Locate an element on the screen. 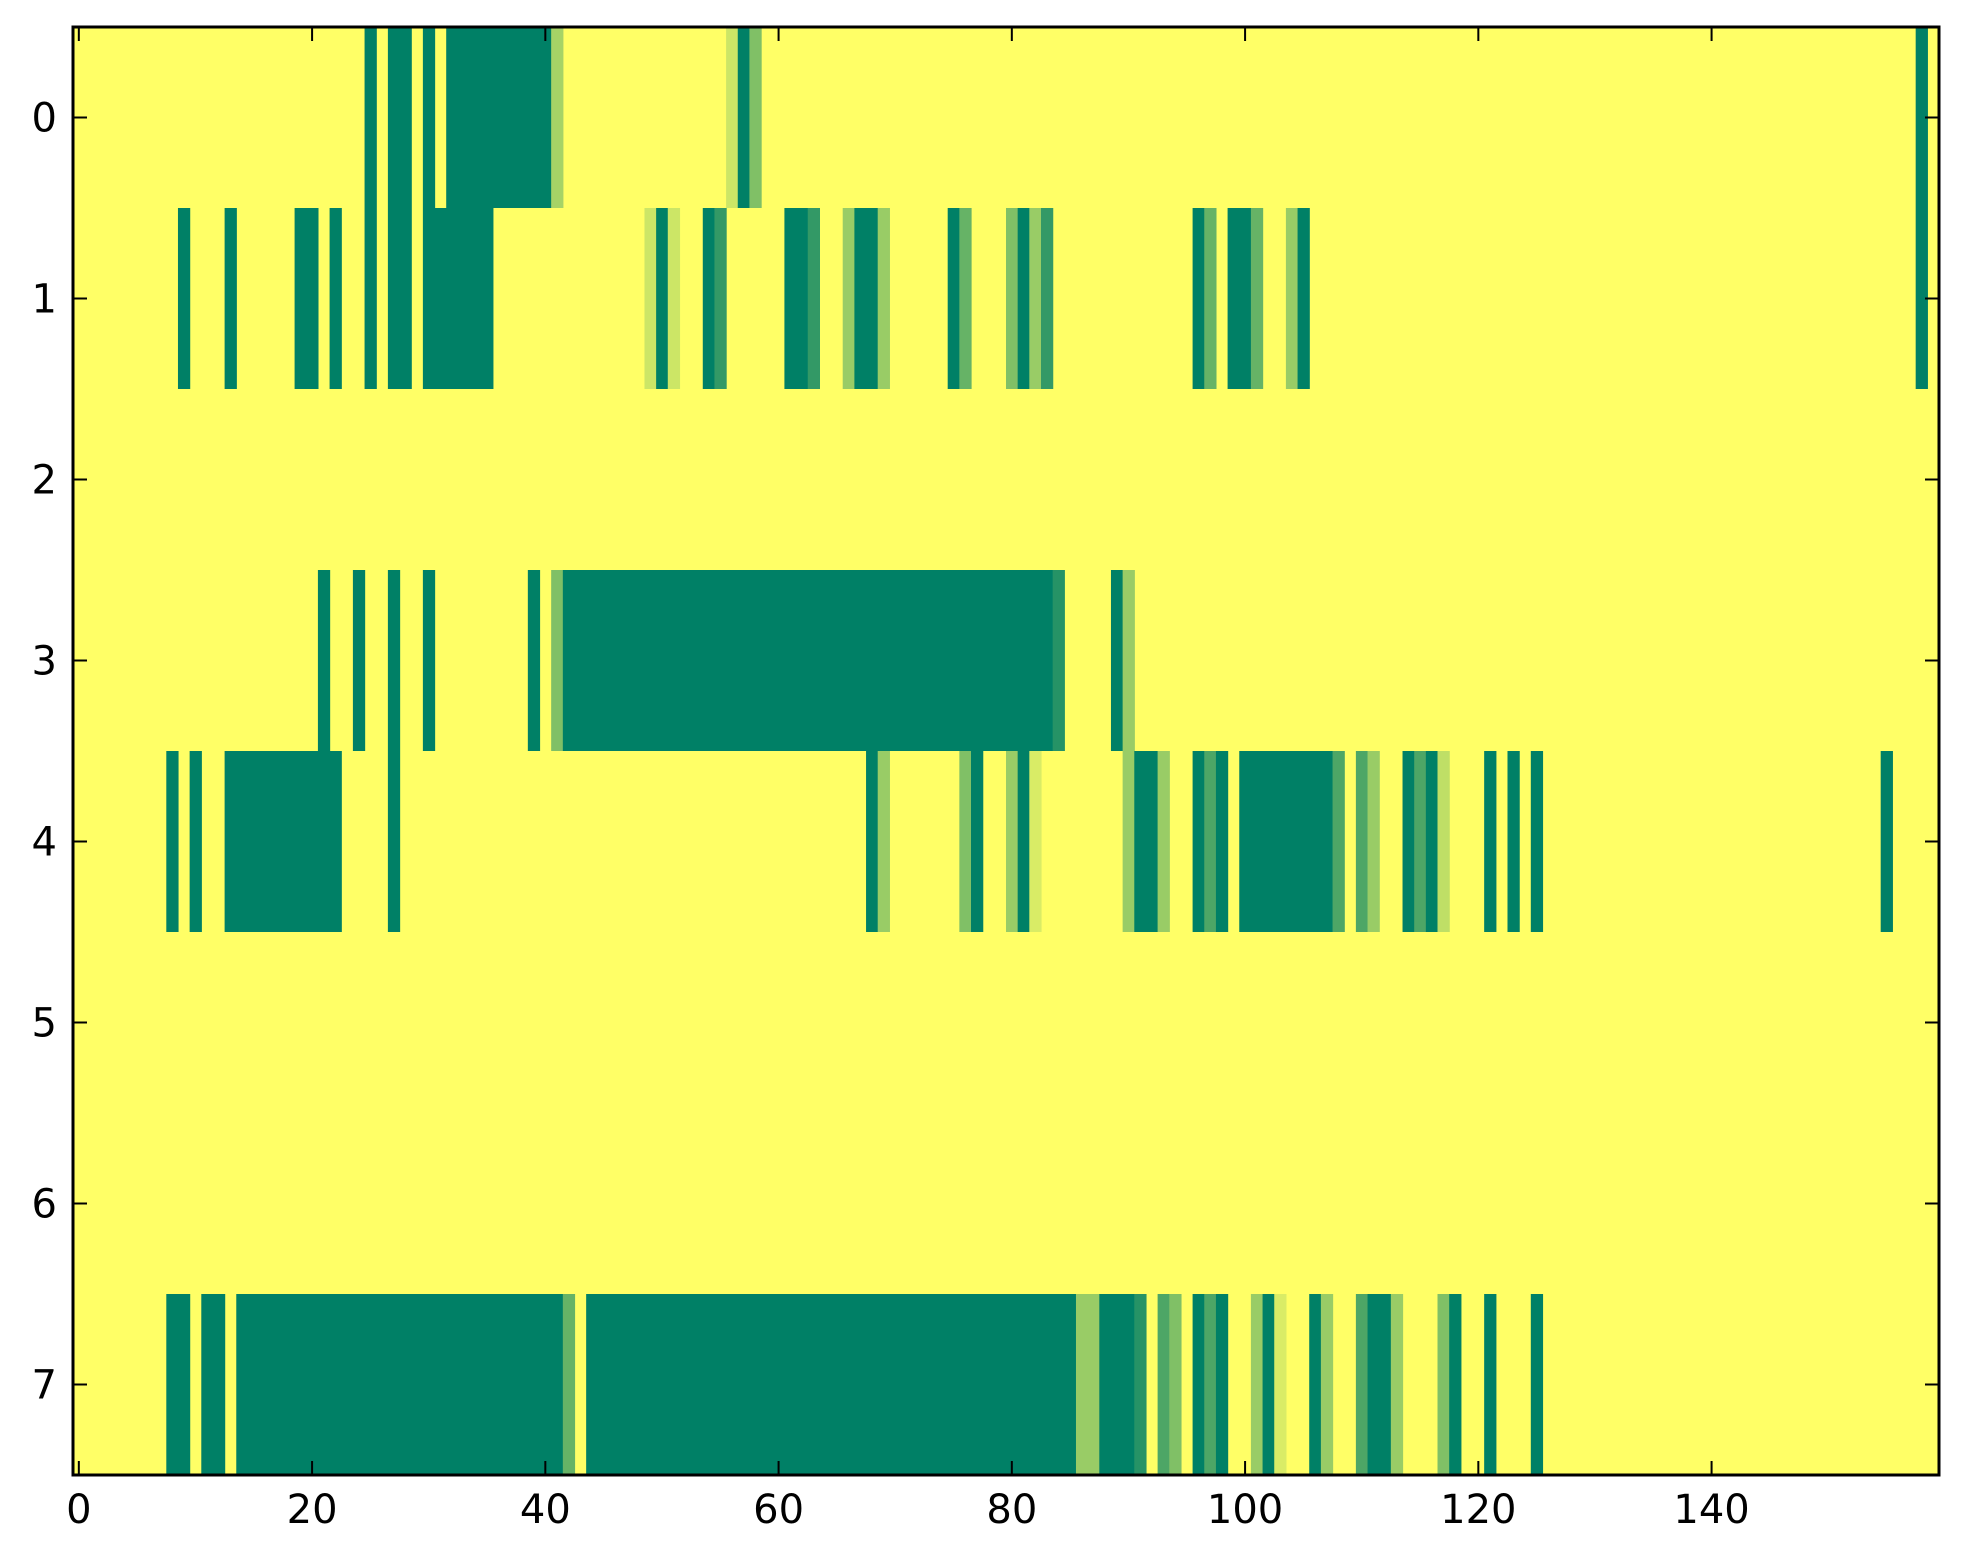 The image size is (1963, 1564). y-tick-labels: 0 1 2 3 4 5 6 7 is located at coordinates (44, 752).